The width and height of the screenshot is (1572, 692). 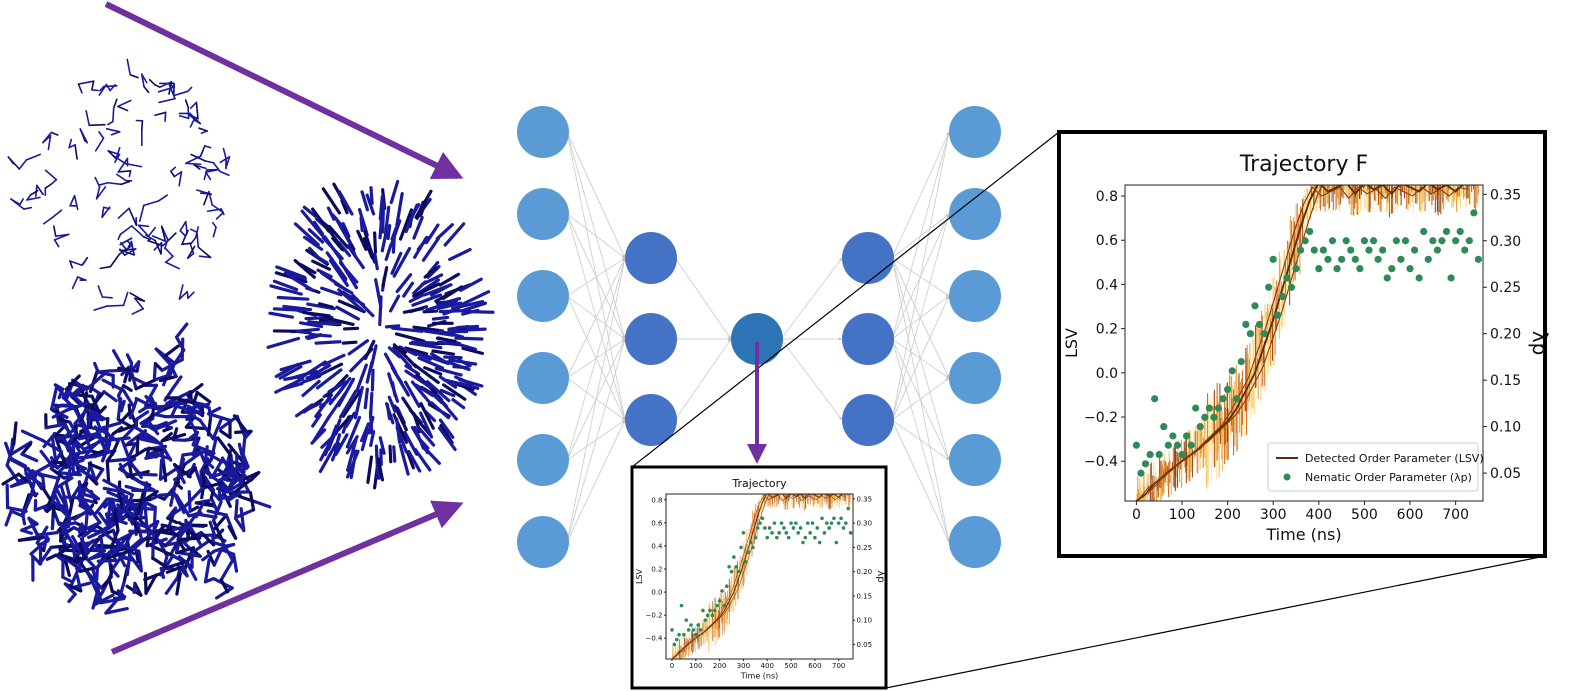 I want to click on x-tick-label: 400, so click(x=1318, y=515).